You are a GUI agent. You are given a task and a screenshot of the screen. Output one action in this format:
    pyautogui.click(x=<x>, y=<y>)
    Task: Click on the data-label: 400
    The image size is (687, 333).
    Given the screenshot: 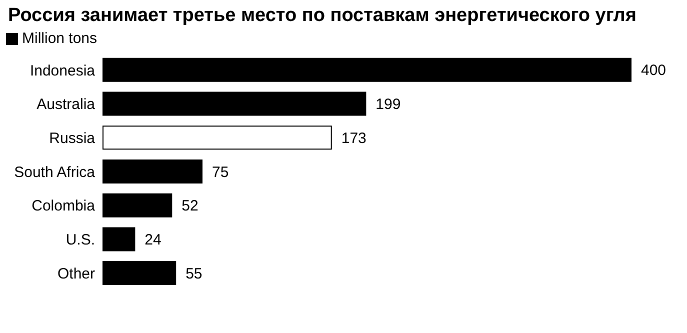 What is the action you would take?
    pyautogui.click(x=653, y=71)
    